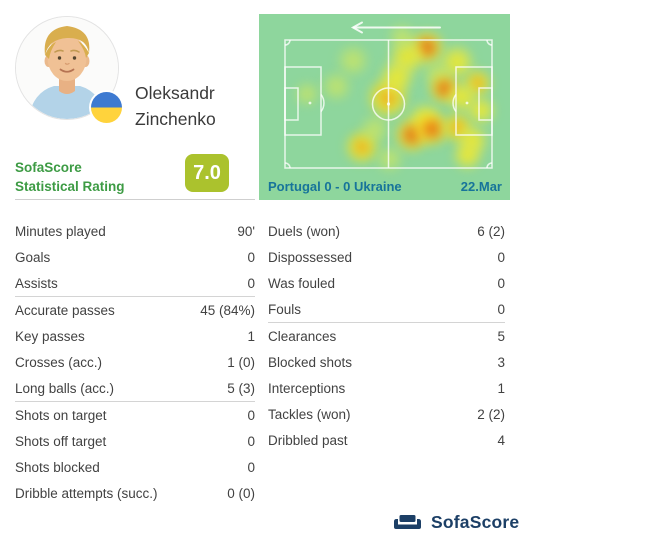  I want to click on stat-row: Tackles (won) 2 (2), so click(386, 414).